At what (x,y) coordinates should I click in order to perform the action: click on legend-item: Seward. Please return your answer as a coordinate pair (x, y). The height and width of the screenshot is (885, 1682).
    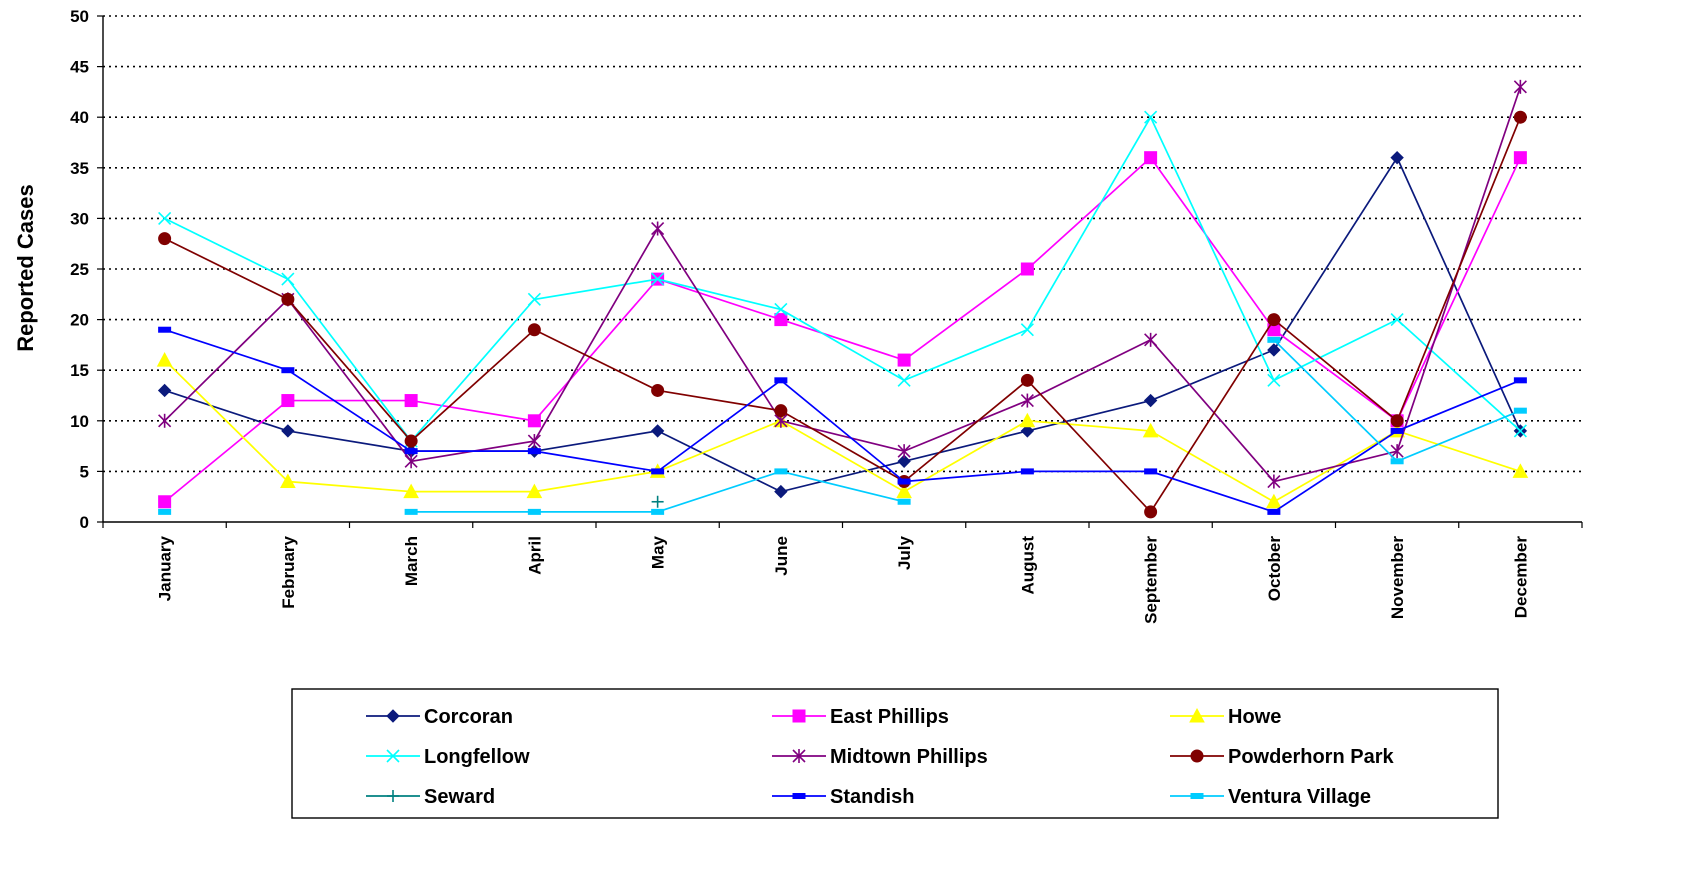
    Looking at the image, I should click on (430, 797).